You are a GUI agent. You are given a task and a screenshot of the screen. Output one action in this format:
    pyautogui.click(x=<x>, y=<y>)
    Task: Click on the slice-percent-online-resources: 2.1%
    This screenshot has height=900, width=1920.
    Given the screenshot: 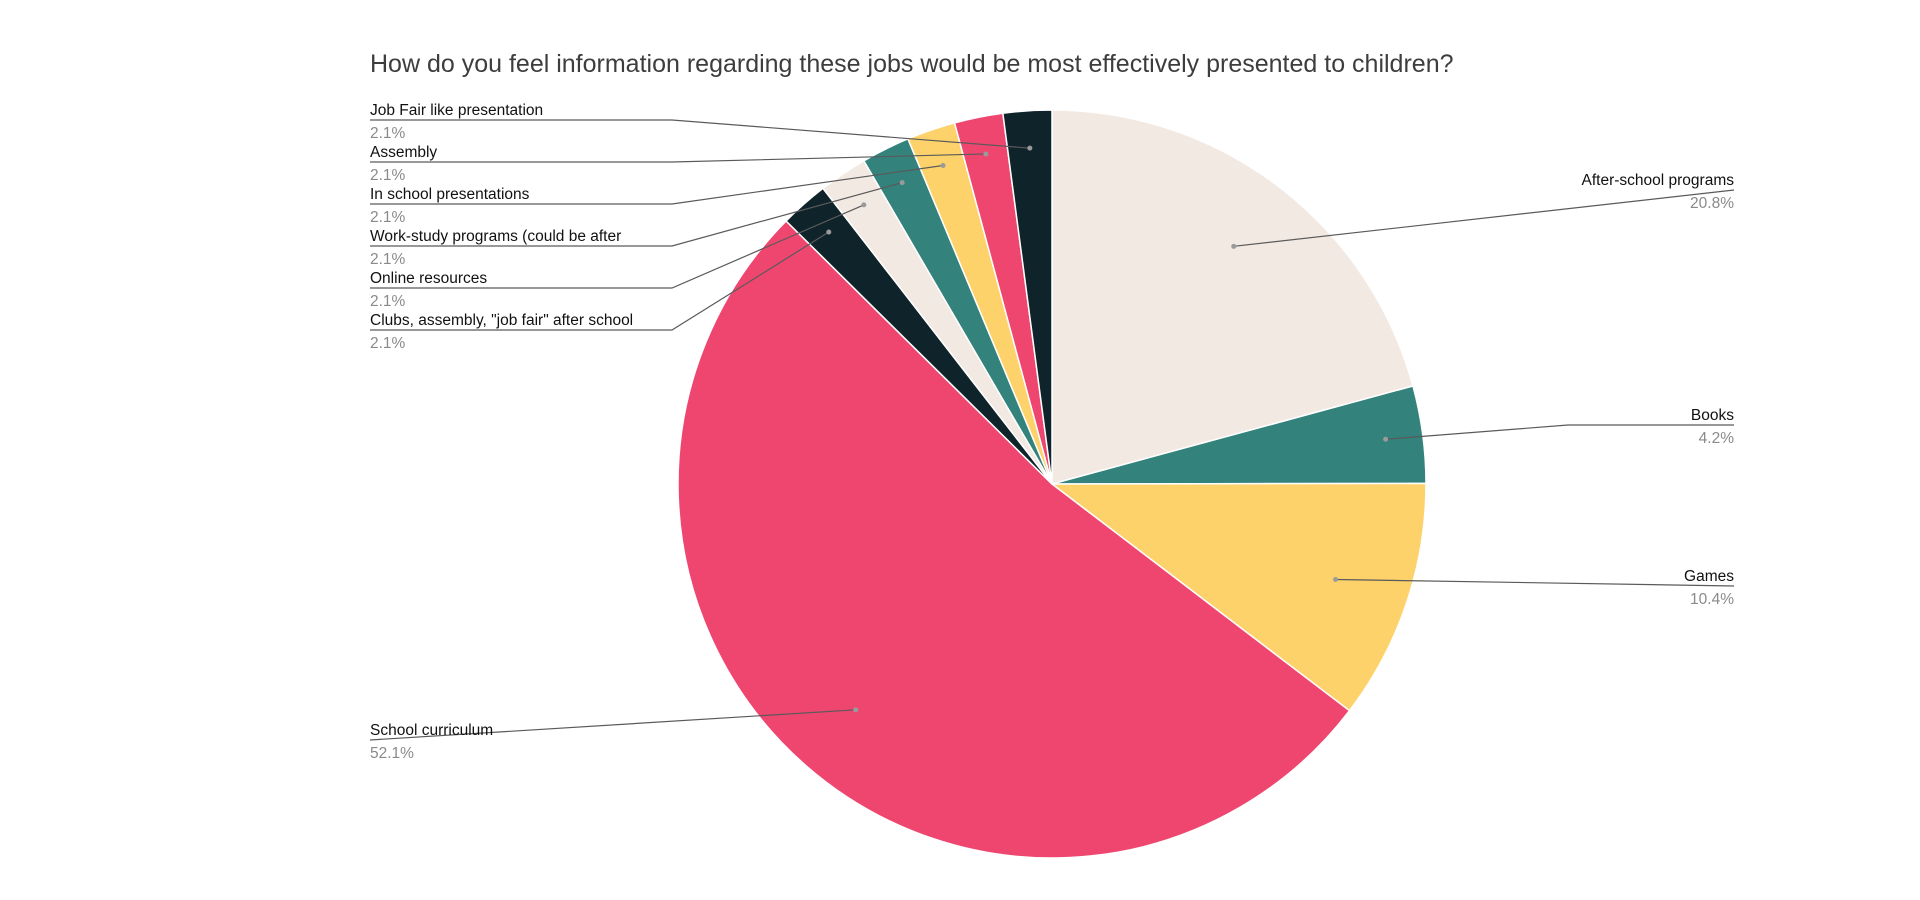 What is the action you would take?
    pyautogui.click(x=388, y=301)
    